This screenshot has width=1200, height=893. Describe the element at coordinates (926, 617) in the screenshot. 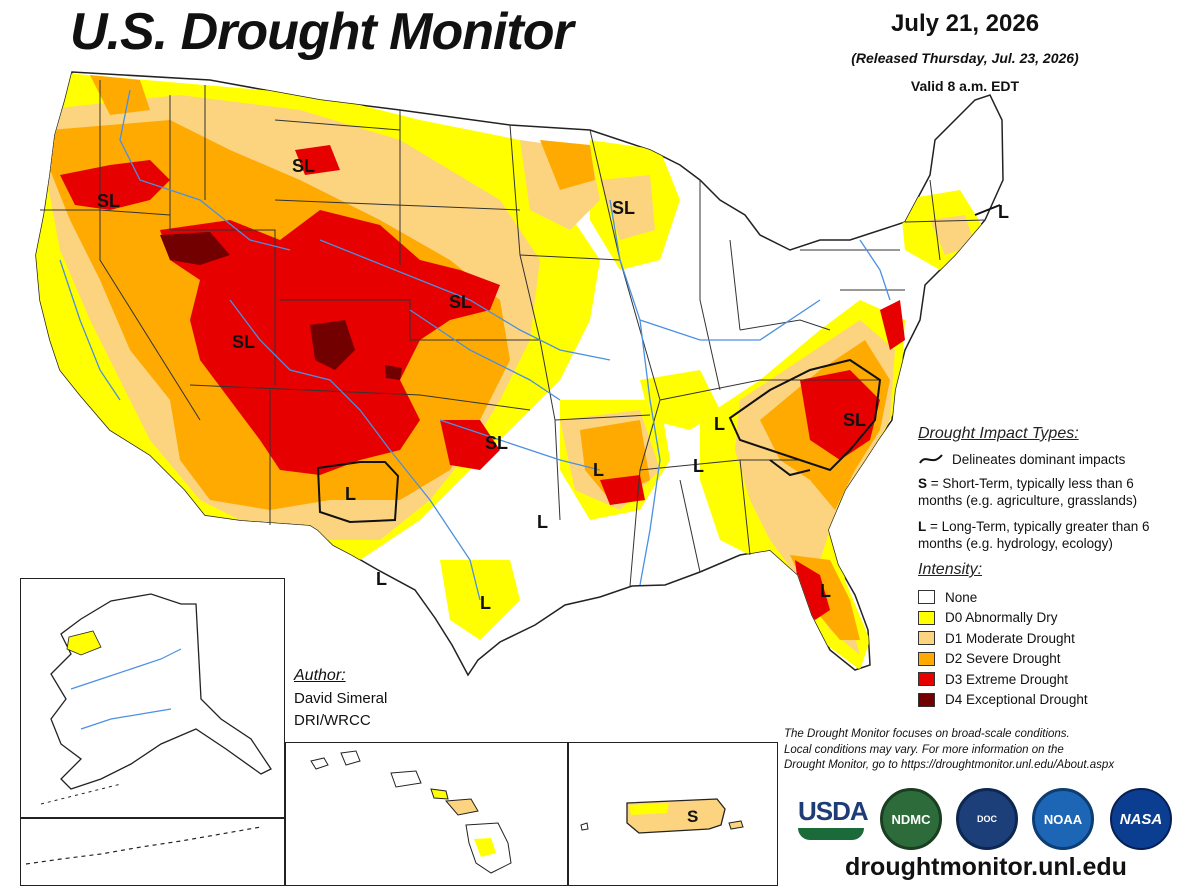

I see `swatch-d0` at that location.